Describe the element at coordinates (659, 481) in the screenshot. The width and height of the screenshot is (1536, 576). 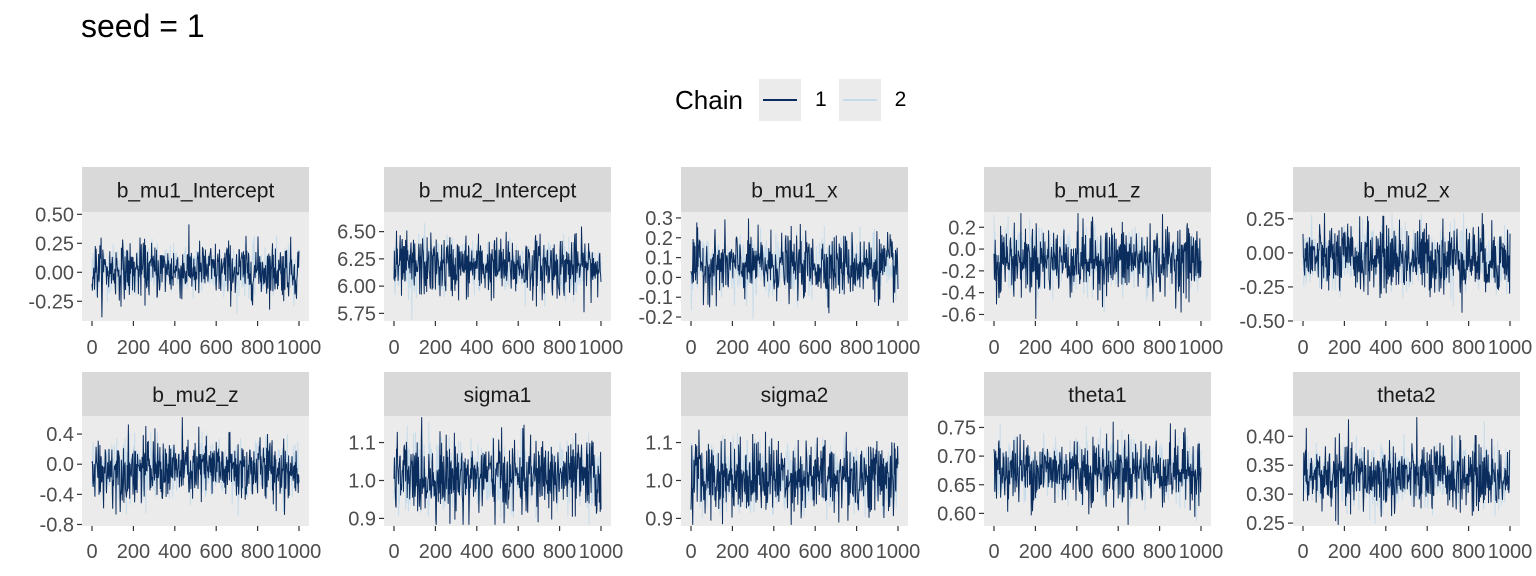
I see `y-tick-label: 1.0` at that location.